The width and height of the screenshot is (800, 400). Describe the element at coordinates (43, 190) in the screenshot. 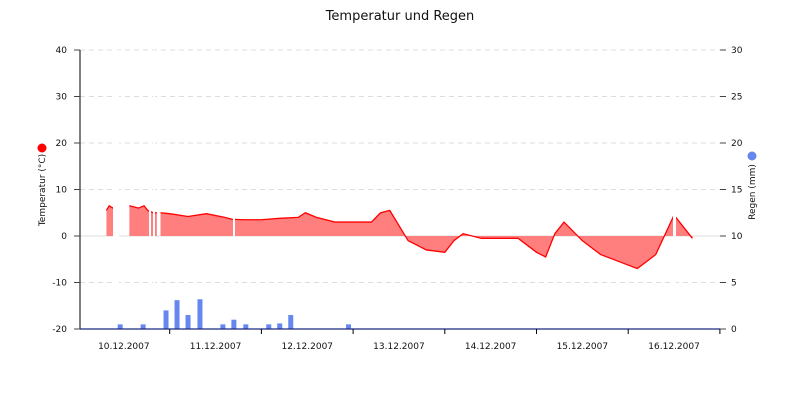

I see `left-axis-title: Temperatur (°C)` at that location.